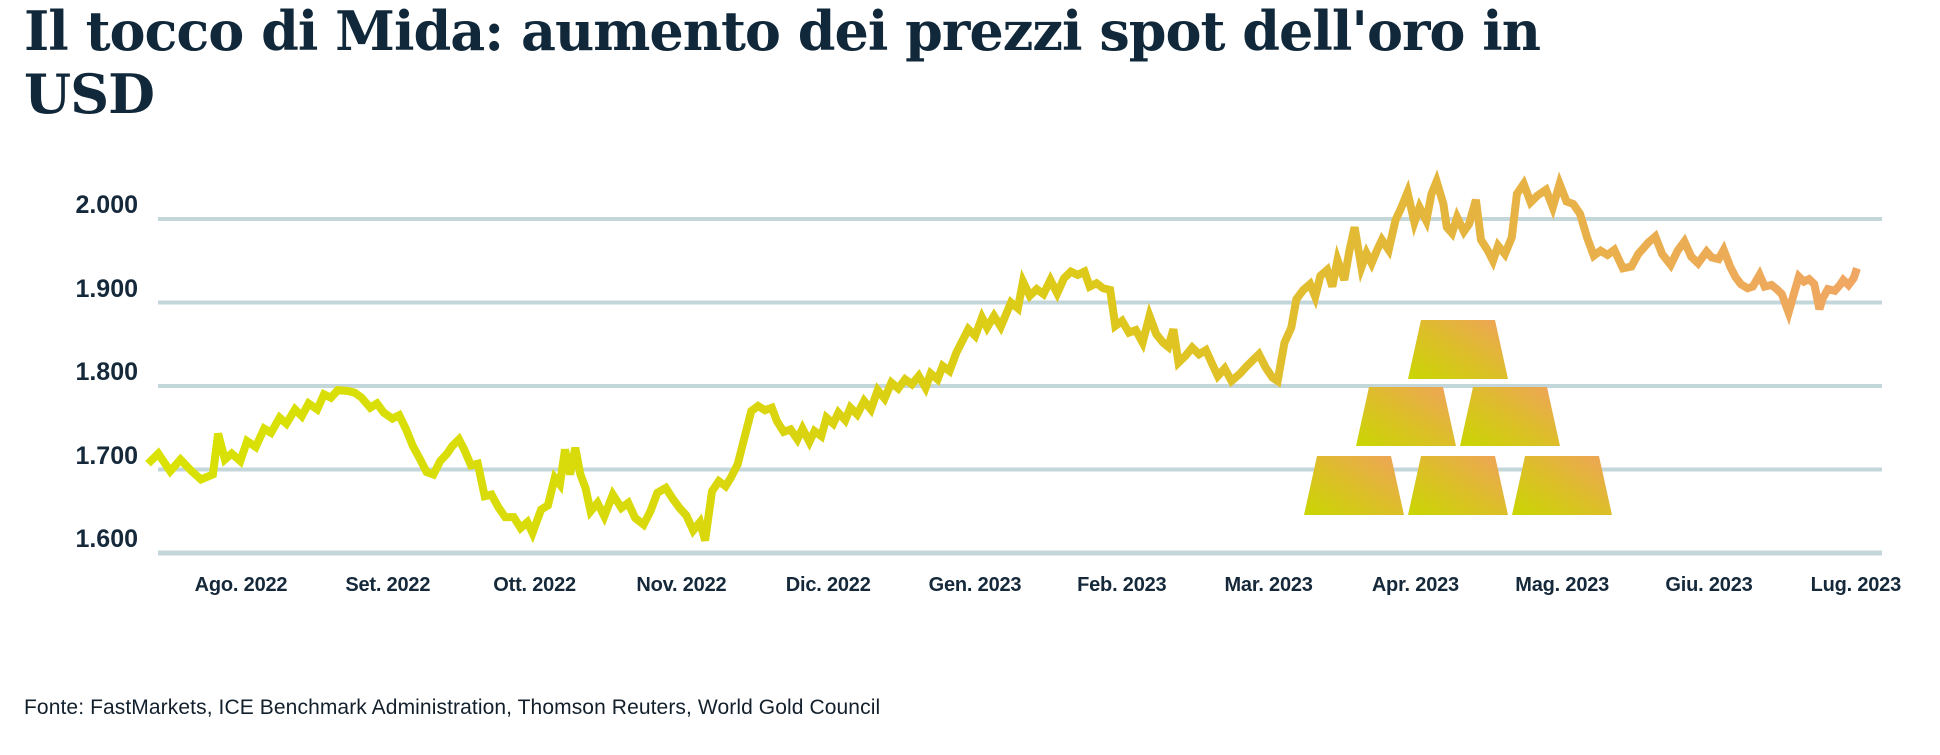 This screenshot has height=755, width=1940. What do you see at coordinates (388, 585) in the screenshot?
I see `x-tick-label-2: Set. 2022` at bounding box center [388, 585].